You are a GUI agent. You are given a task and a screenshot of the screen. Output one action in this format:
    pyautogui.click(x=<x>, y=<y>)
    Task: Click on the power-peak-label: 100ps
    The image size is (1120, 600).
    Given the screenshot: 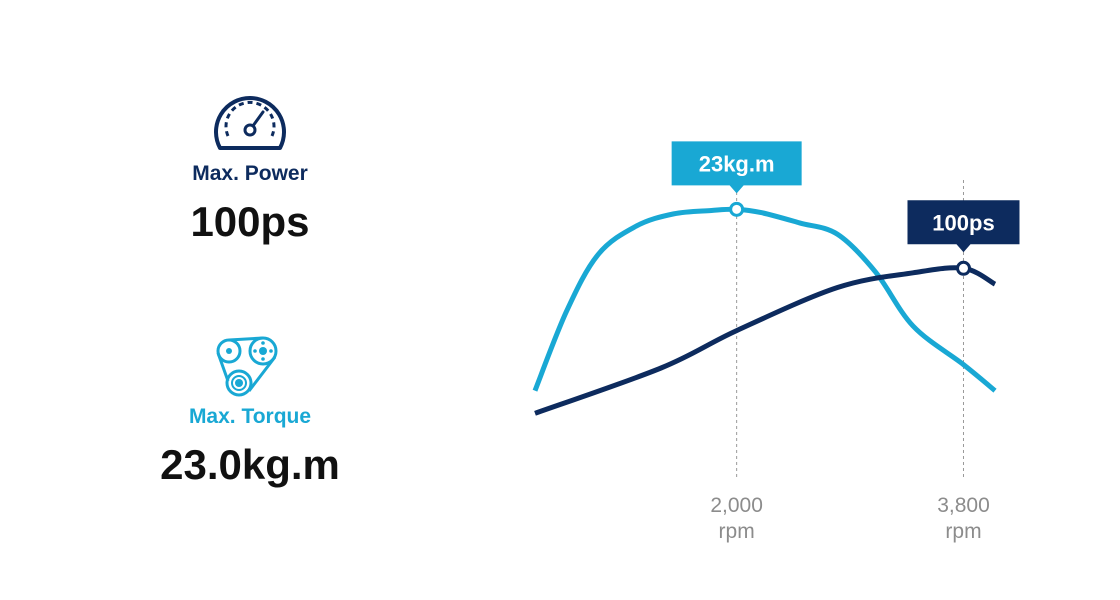 What is the action you would take?
    pyautogui.click(x=963, y=222)
    